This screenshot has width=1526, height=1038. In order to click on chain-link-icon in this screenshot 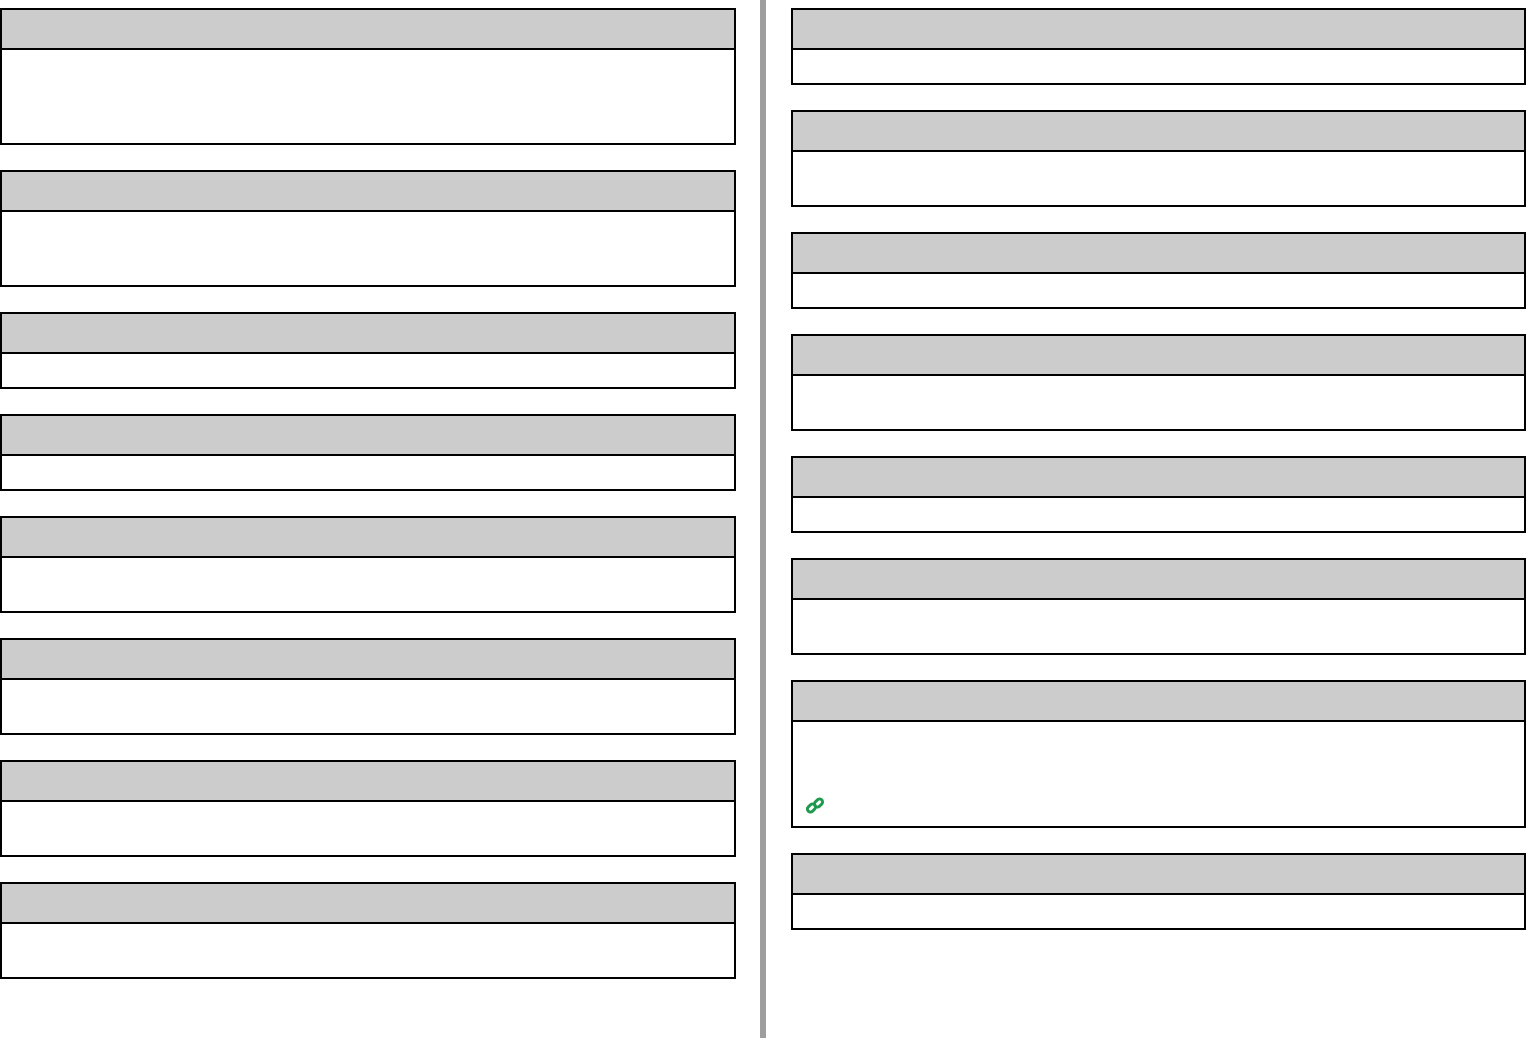, I will do `click(815, 806)`.